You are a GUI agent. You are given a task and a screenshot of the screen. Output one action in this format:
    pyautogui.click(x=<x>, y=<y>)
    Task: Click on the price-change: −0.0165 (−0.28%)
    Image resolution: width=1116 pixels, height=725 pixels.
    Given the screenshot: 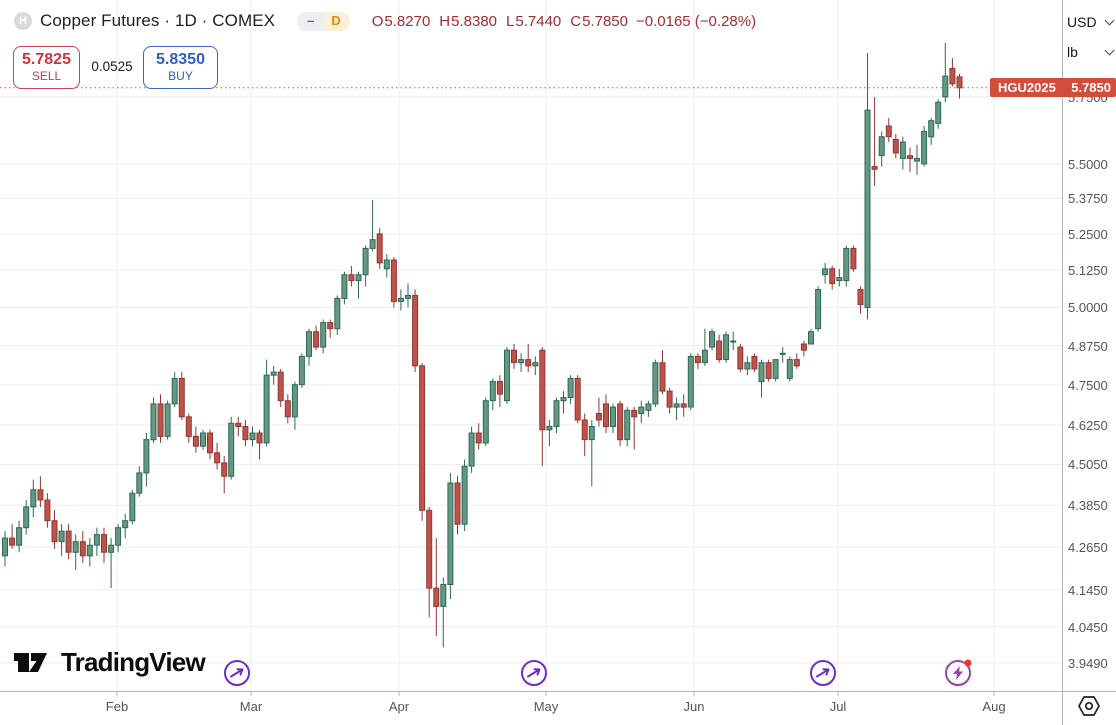 What is the action you would take?
    pyautogui.click(x=696, y=21)
    